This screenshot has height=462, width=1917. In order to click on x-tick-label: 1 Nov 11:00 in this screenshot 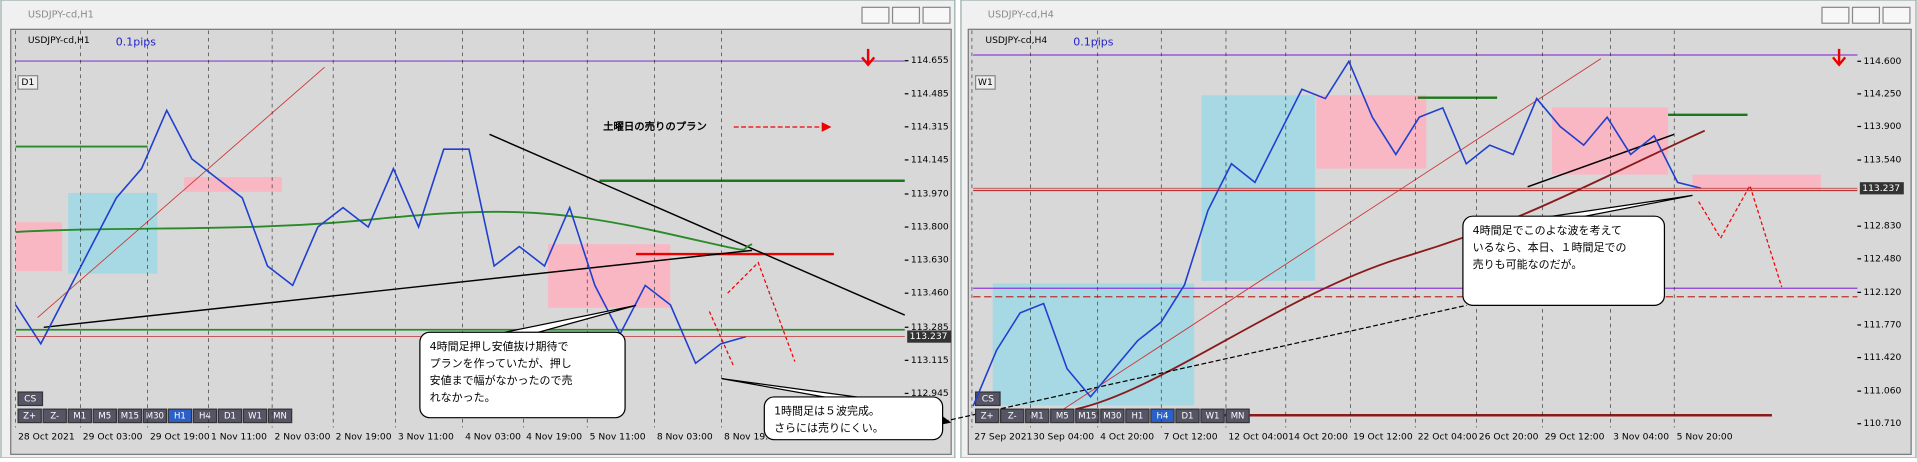, I will do `click(239, 437)`.